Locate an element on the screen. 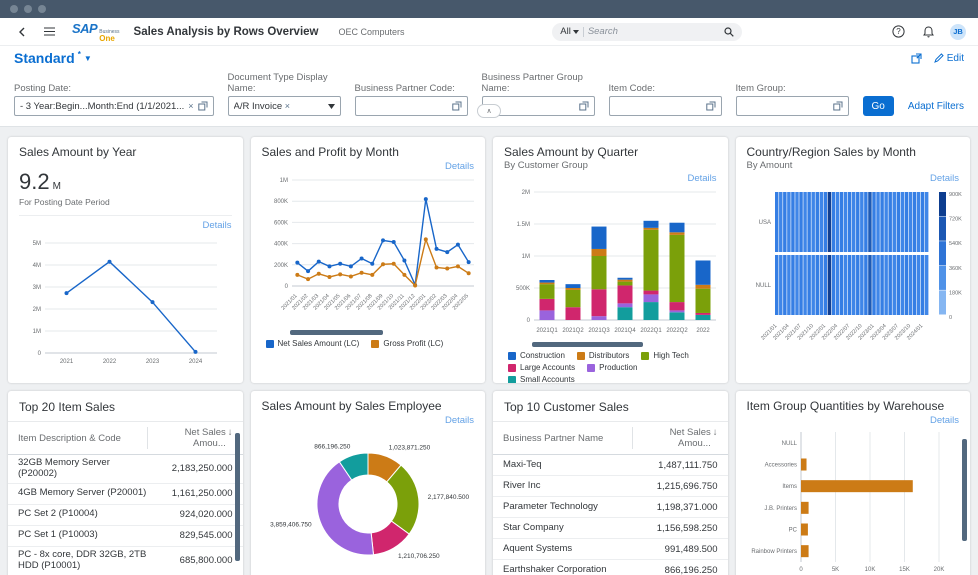  svg-text: 2,177,840.500 is located at coordinates (448, 497).